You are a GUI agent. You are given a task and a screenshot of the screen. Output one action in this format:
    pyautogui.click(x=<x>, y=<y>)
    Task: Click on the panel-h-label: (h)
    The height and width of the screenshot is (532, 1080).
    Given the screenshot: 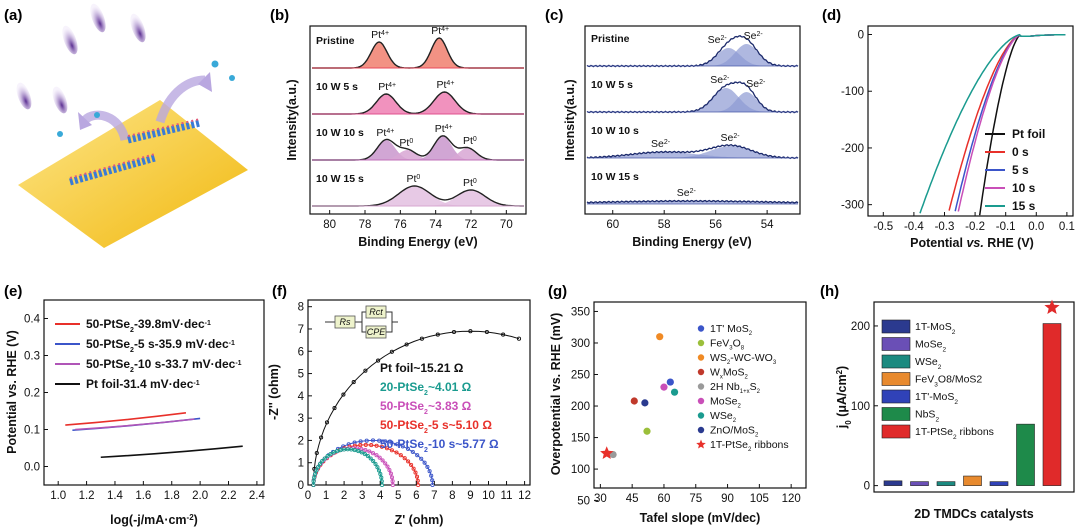 What is the action you would take?
    pyautogui.click(x=829, y=291)
    